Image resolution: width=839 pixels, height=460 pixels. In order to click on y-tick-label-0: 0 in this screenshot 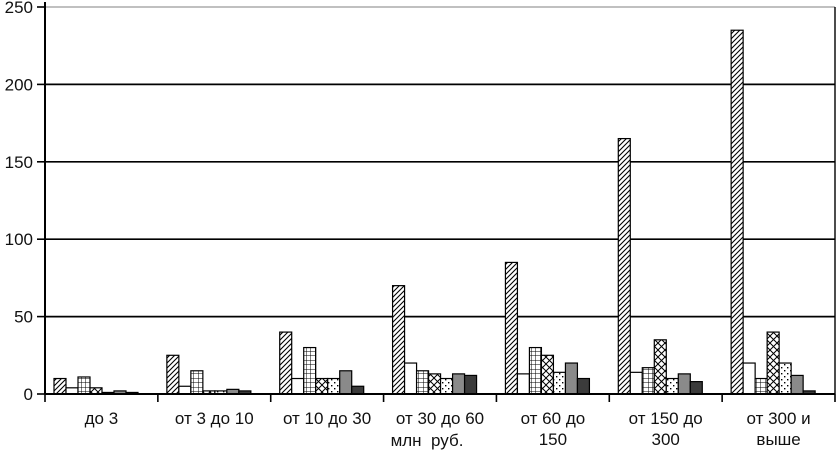, I will do `click(28, 394)`.